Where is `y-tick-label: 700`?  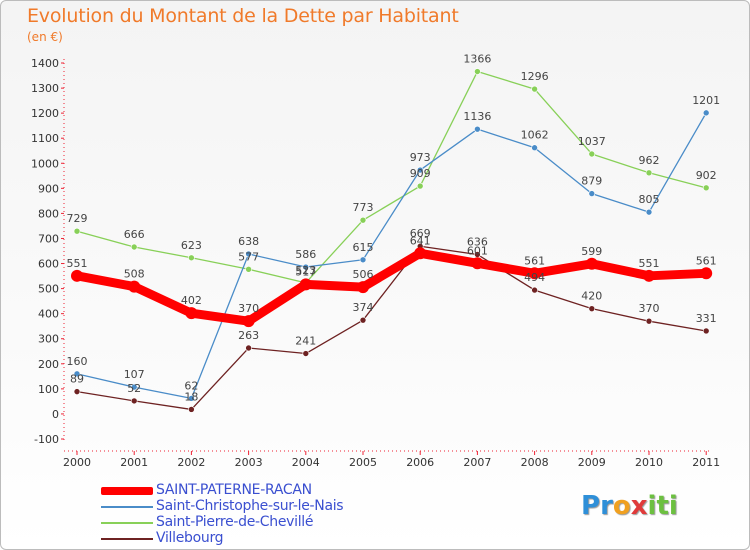
y-tick-label: 700 is located at coordinates (48, 238).